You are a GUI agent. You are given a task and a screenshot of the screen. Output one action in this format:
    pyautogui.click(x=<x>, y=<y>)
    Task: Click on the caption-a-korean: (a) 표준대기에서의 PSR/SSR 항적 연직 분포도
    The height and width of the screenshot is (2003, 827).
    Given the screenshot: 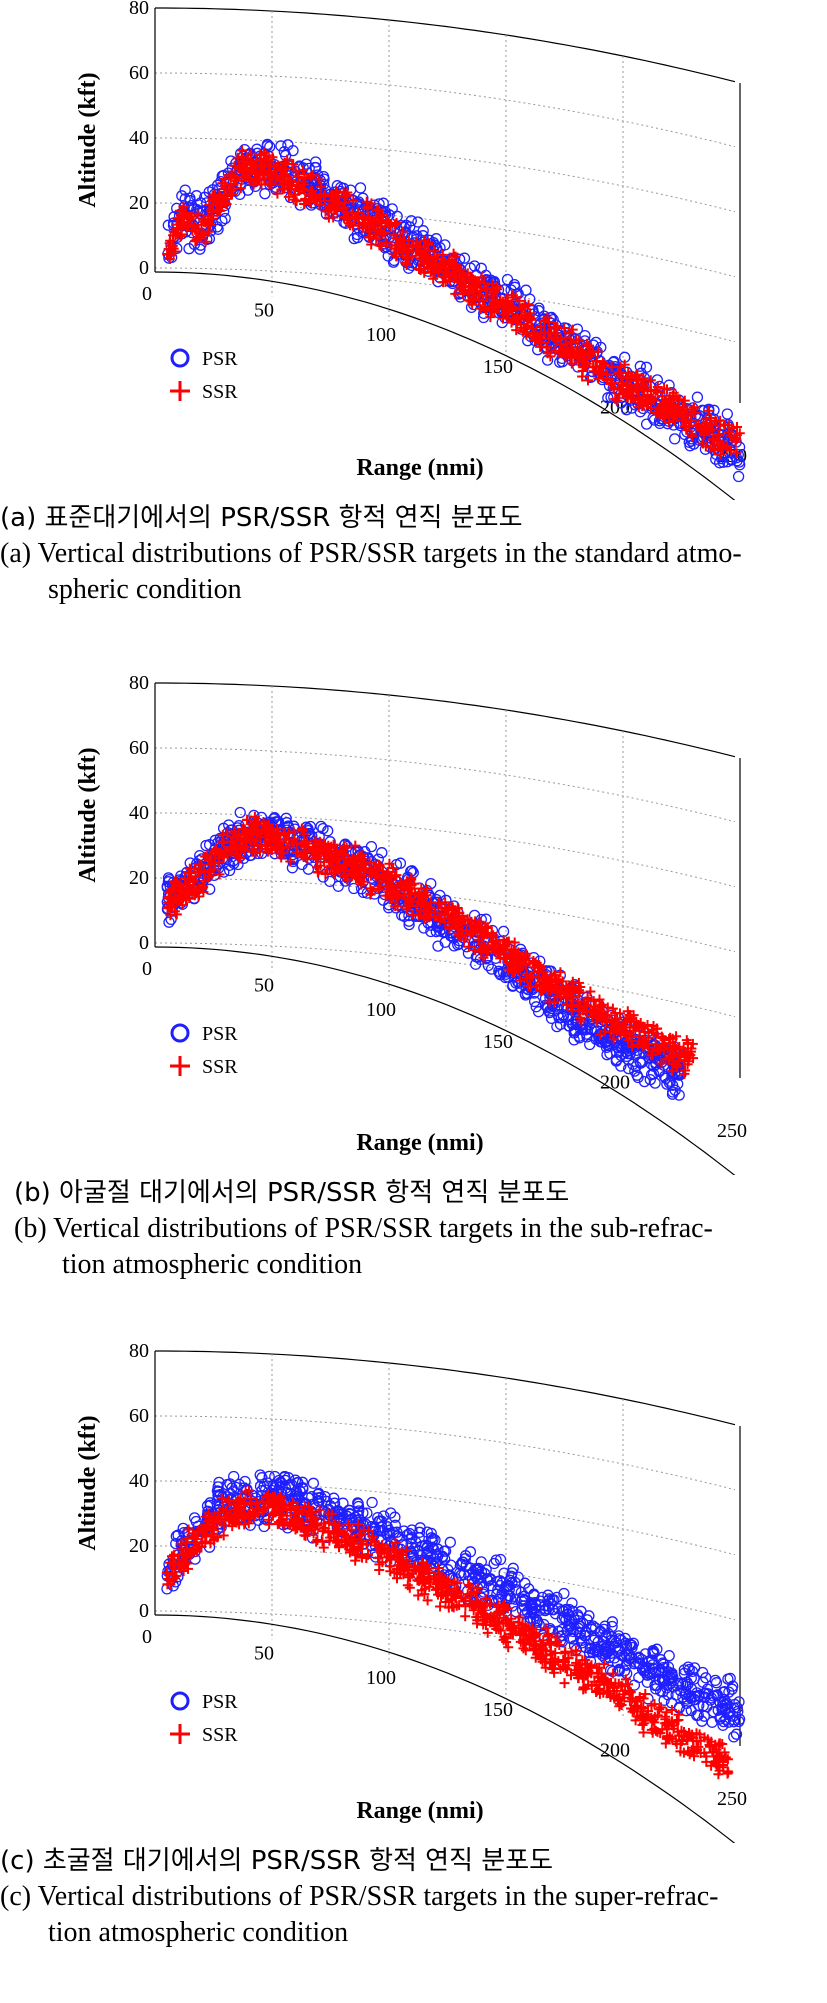 What is the action you would take?
    pyautogui.click(x=413, y=518)
    